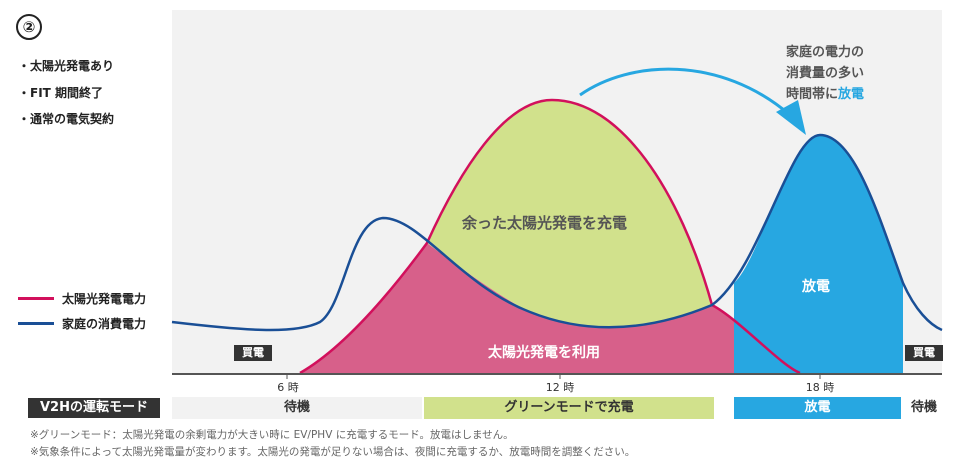  What do you see at coordinates (569, 408) in the screenshot?
I see `mode-green-charge: グリーンモードで充電` at bounding box center [569, 408].